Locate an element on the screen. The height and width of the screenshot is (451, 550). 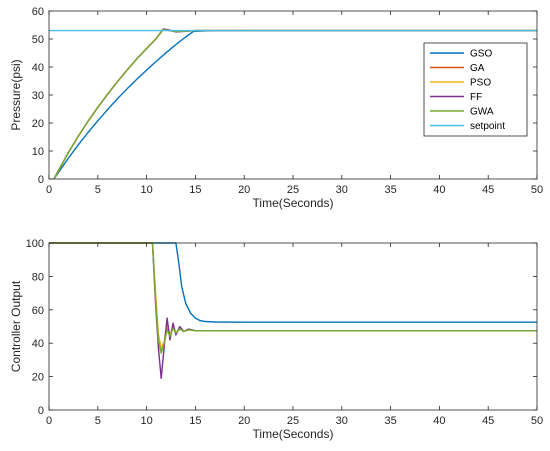
y-axis-label: Pressure(psi) is located at coordinates (16, 94).